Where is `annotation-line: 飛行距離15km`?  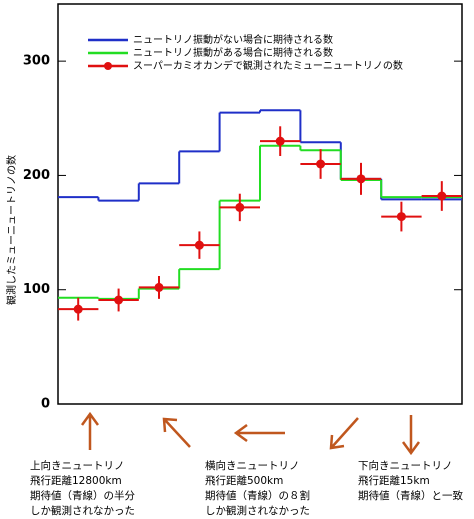
annotation-line: 飛行距離15km is located at coordinates (394, 480).